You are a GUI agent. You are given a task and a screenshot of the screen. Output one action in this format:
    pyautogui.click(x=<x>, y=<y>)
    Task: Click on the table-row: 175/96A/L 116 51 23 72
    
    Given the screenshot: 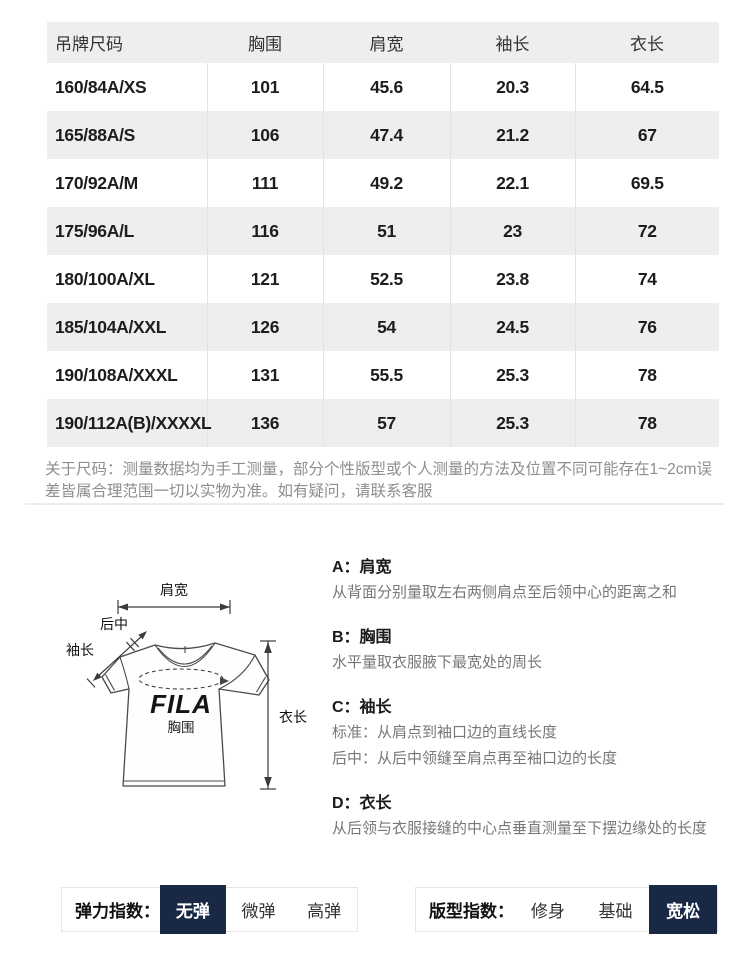 What is the action you would take?
    pyautogui.click(x=383, y=231)
    